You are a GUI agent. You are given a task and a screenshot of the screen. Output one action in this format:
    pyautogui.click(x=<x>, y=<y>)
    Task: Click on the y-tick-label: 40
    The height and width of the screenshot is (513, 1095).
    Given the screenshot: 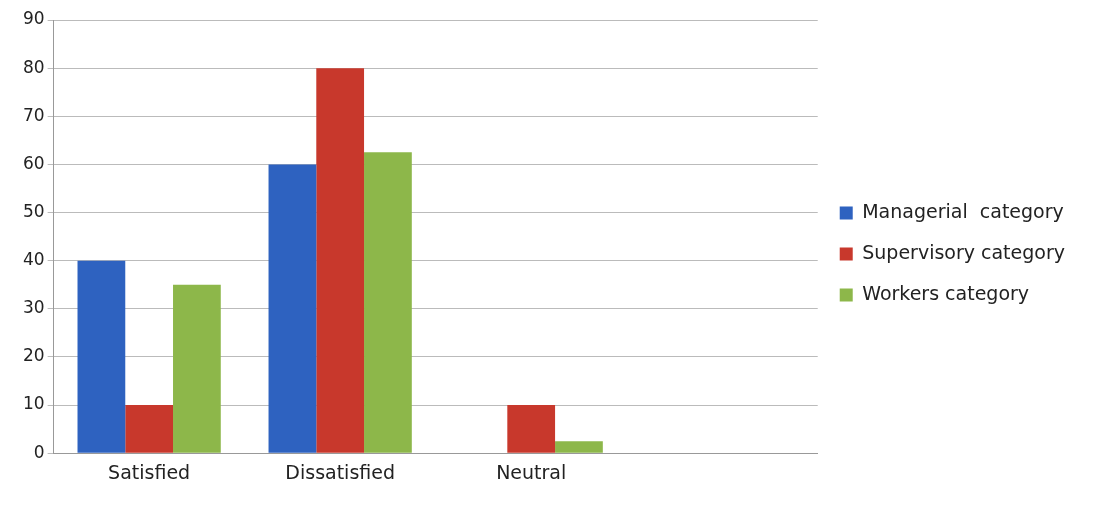 What is the action you would take?
    pyautogui.click(x=33, y=259)
    